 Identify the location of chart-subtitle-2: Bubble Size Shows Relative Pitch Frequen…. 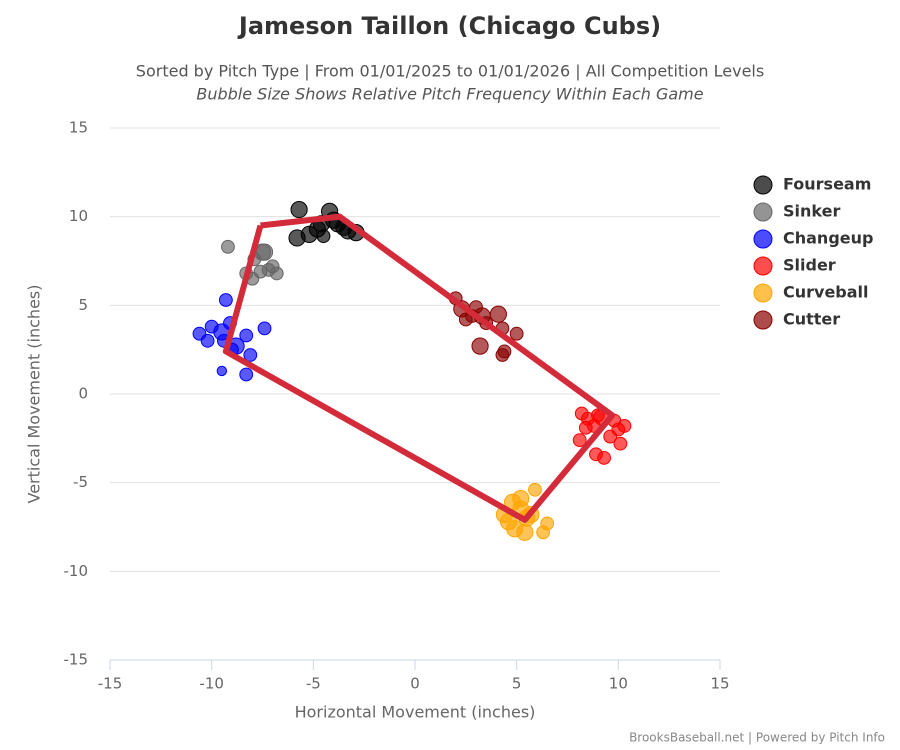
(449, 94).